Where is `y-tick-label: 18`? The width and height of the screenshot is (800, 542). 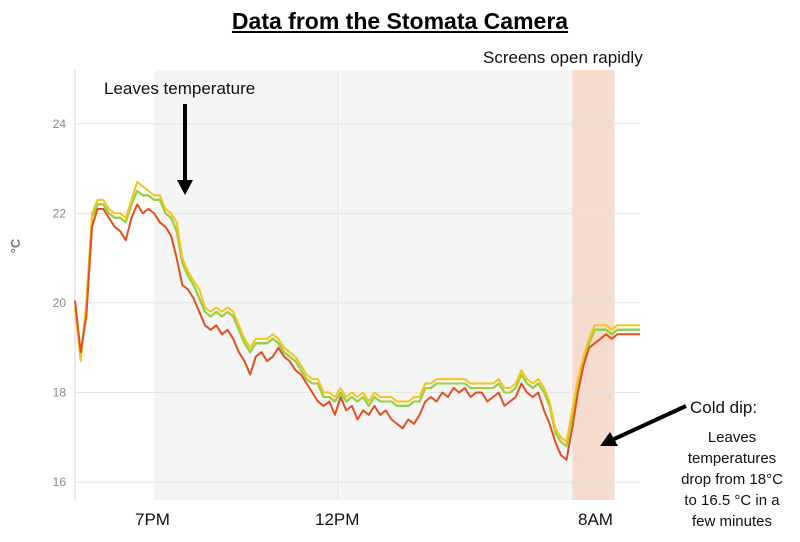
y-tick-label: 18 is located at coordinates (60, 393).